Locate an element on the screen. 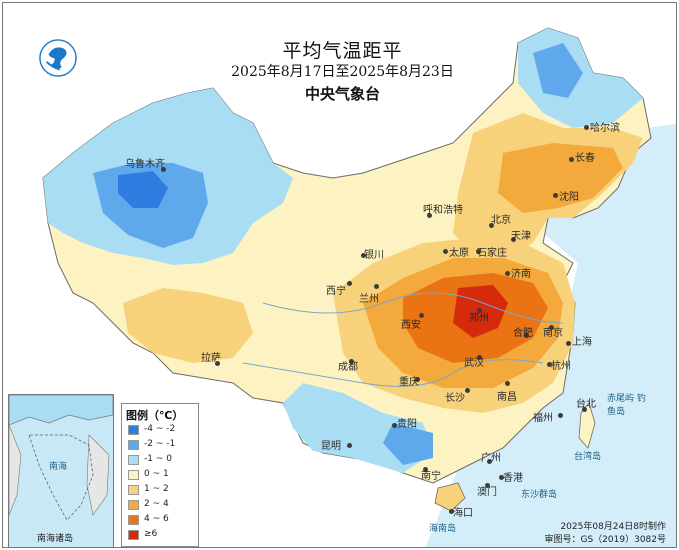  city-shenyang: 沈阳 is located at coordinates (569, 197).